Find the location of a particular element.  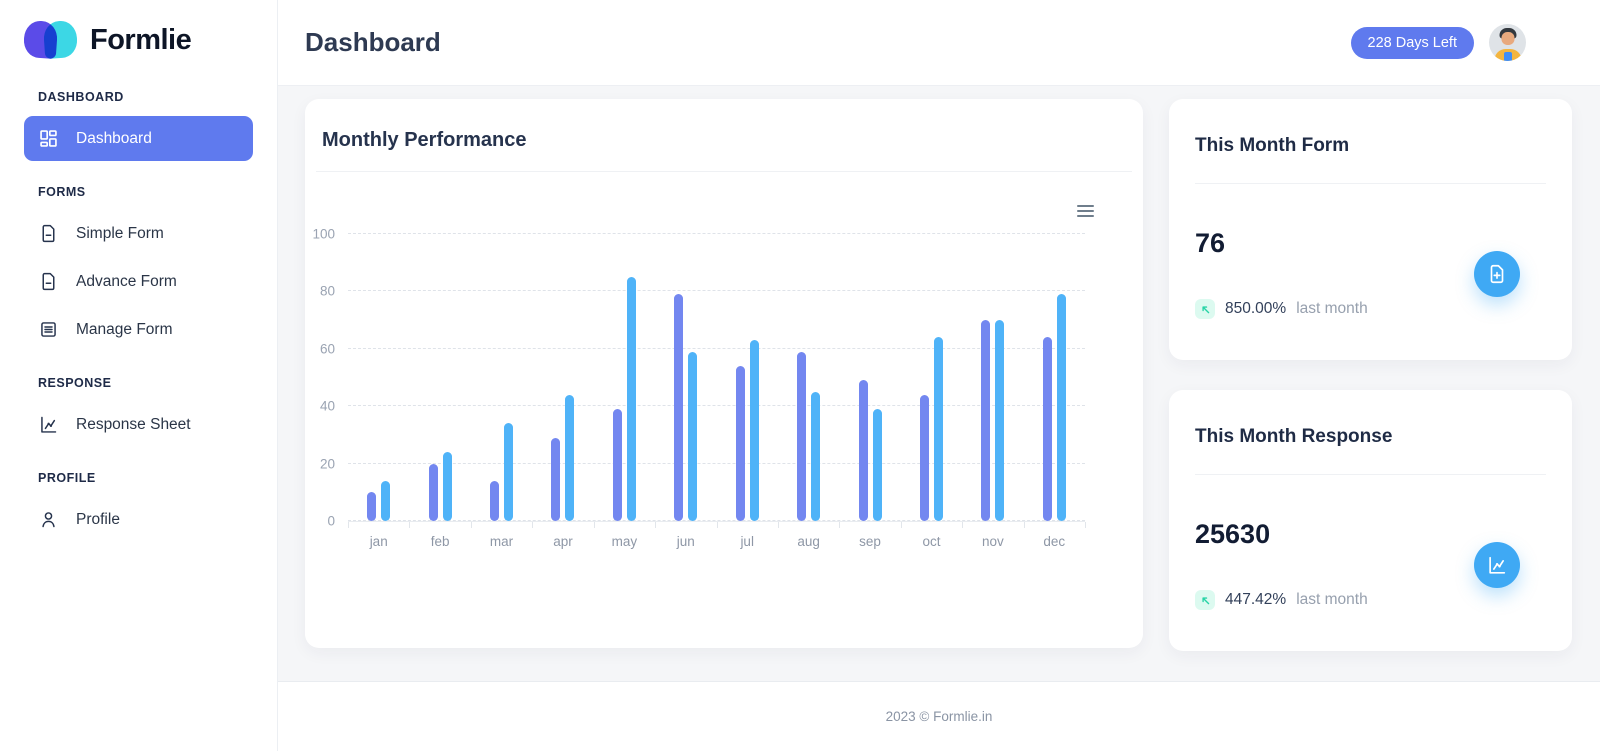

stat-trend-row: 447.42% last month is located at coordinates (1370, 600).